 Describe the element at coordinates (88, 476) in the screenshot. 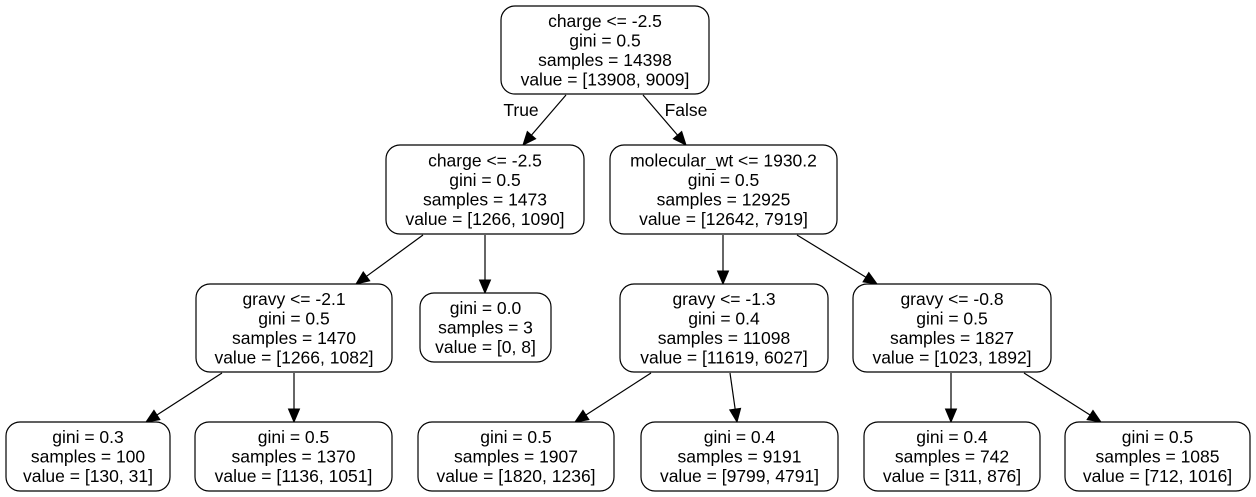

I see `node-text-line: value = [130, 31]` at that location.